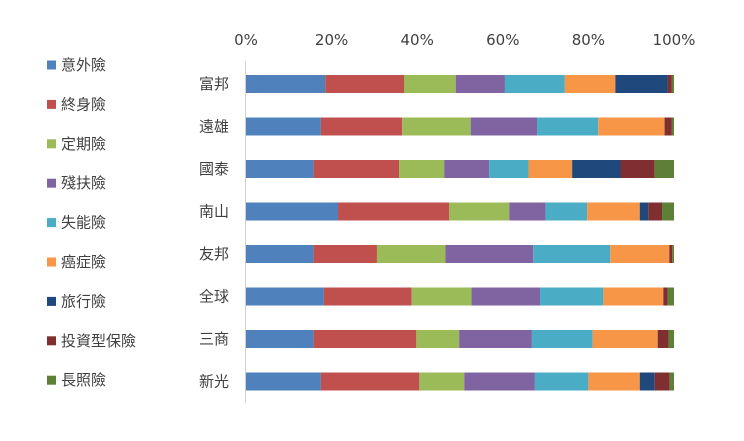  I want to click on legend-label: 定期險, so click(83, 144).